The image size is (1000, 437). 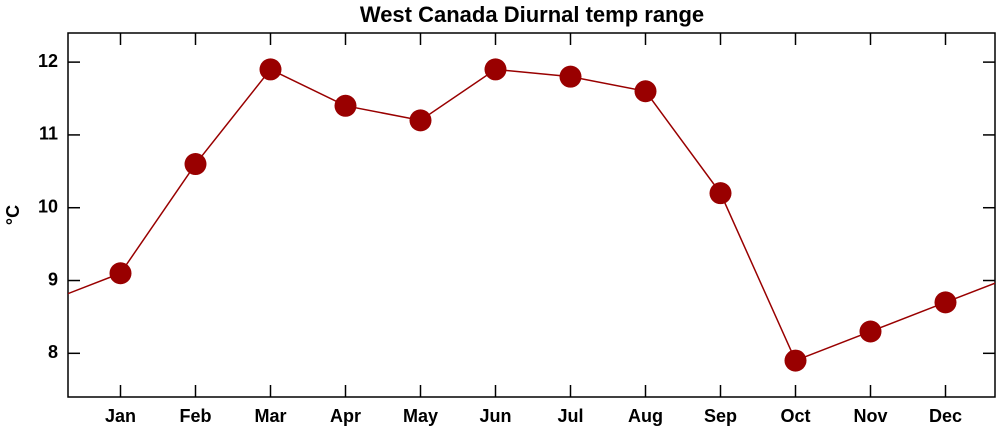 I want to click on x-tick-label: Jul, so click(x=570, y=416).